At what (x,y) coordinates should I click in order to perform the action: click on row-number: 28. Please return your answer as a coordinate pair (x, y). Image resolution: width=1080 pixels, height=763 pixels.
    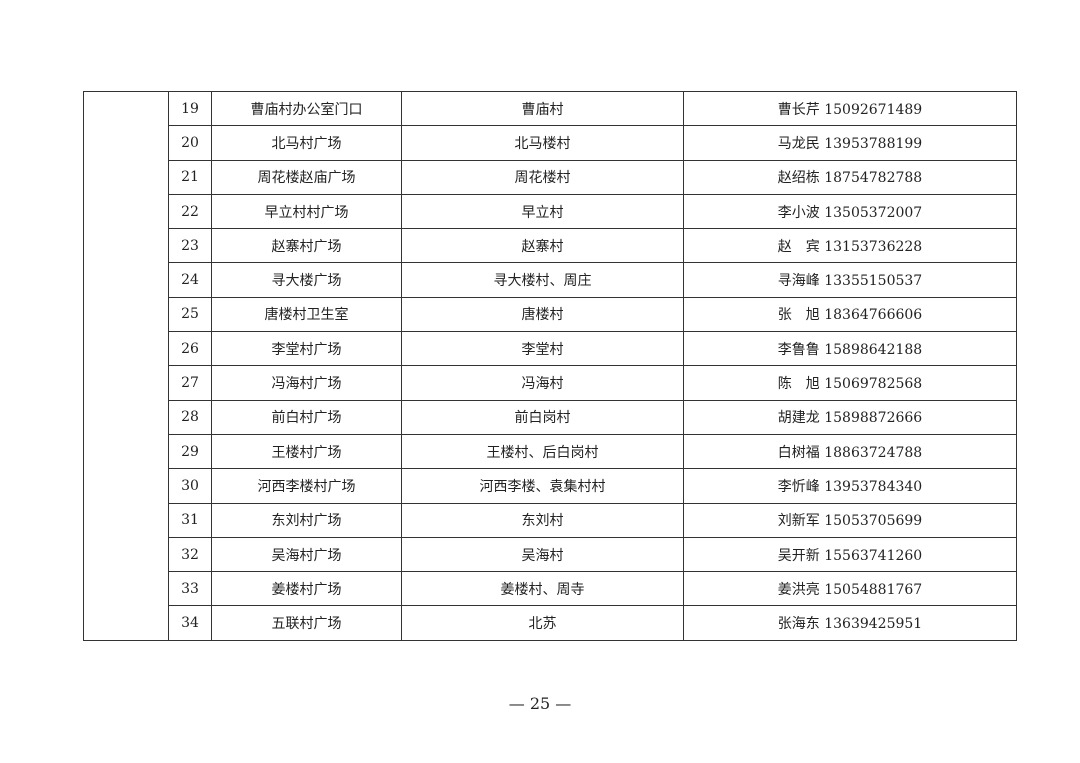
    Looking at the image, I should click on (190, 417).